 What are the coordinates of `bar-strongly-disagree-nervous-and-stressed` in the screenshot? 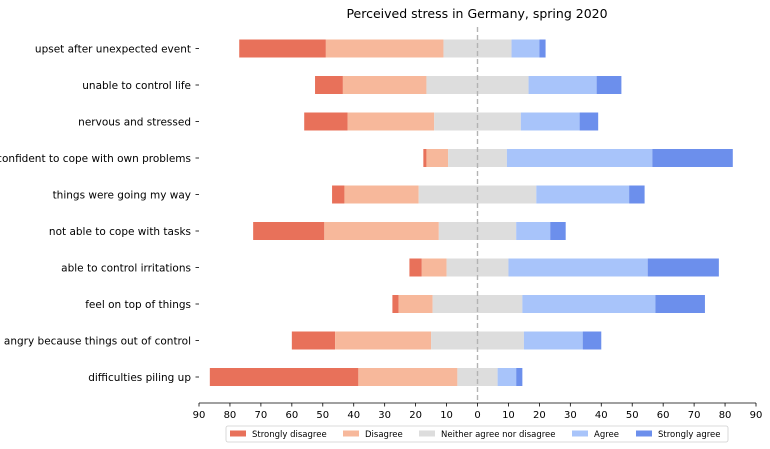 It's located at (326, 121).